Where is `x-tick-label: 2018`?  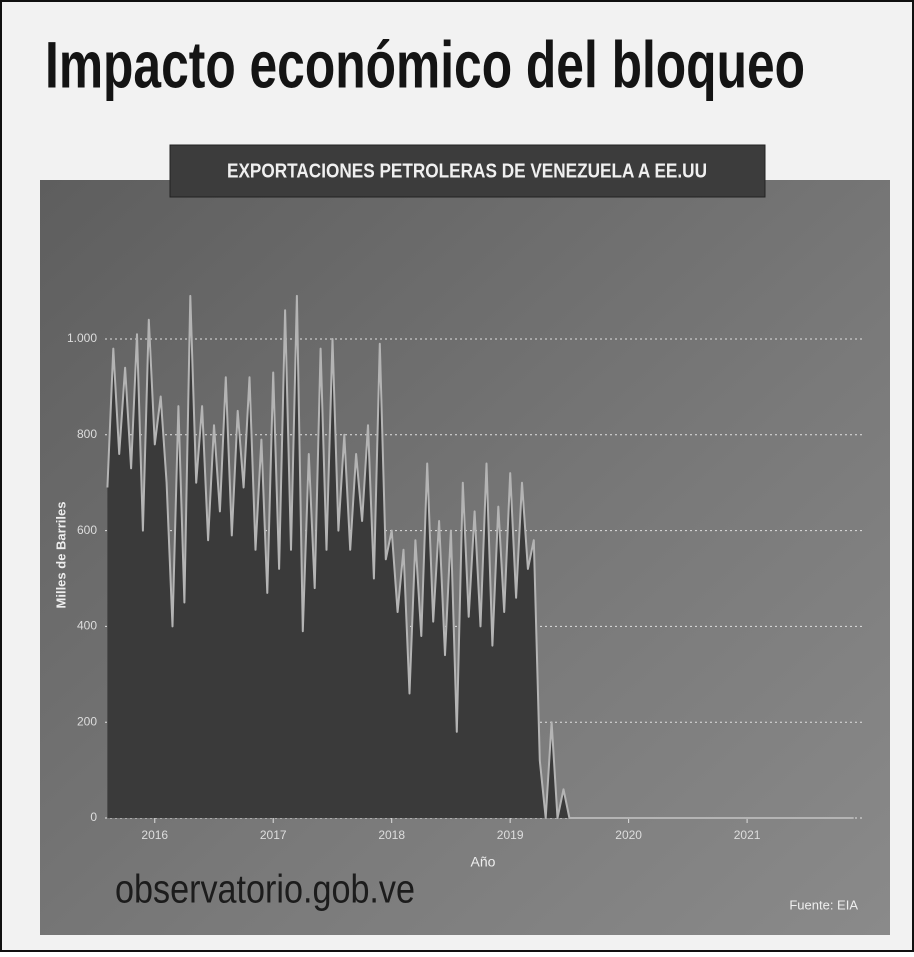
x-tick-label: 2018 is located at coordinates (391, 835).